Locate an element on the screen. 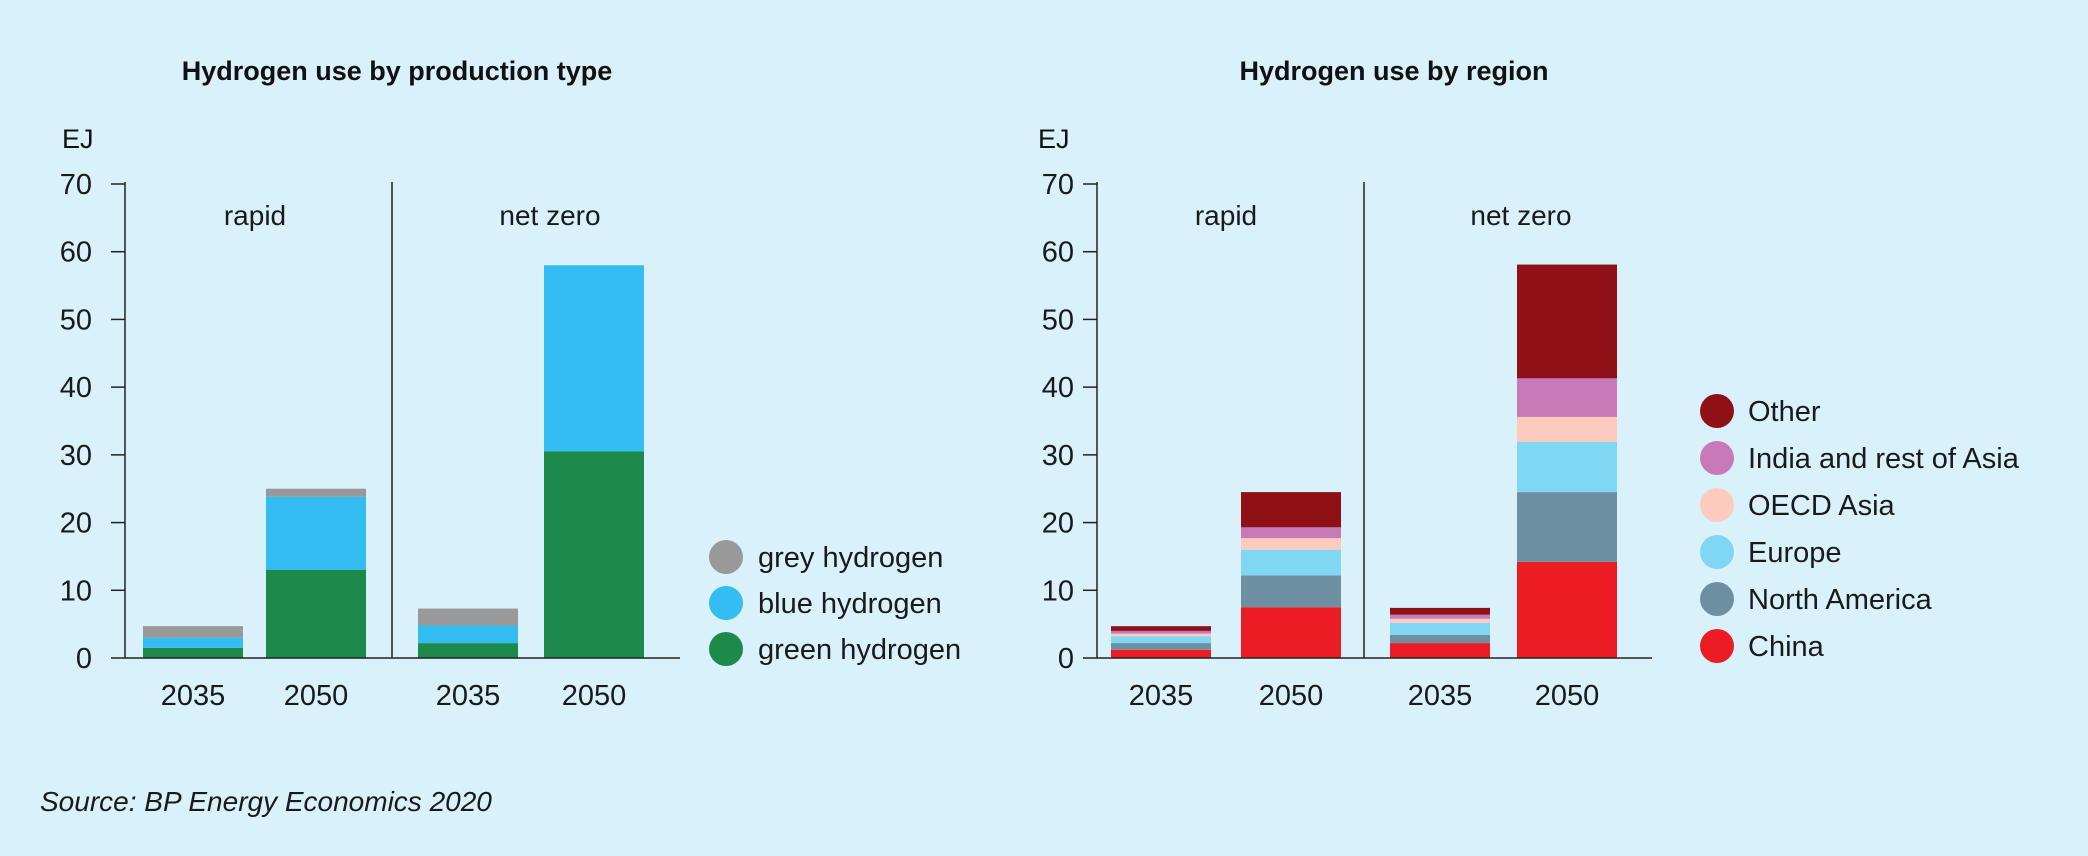 The image size is (2088, 856). legend-label-blue-hydrogen: blue hydrogen is located at coordinates (850, 604).